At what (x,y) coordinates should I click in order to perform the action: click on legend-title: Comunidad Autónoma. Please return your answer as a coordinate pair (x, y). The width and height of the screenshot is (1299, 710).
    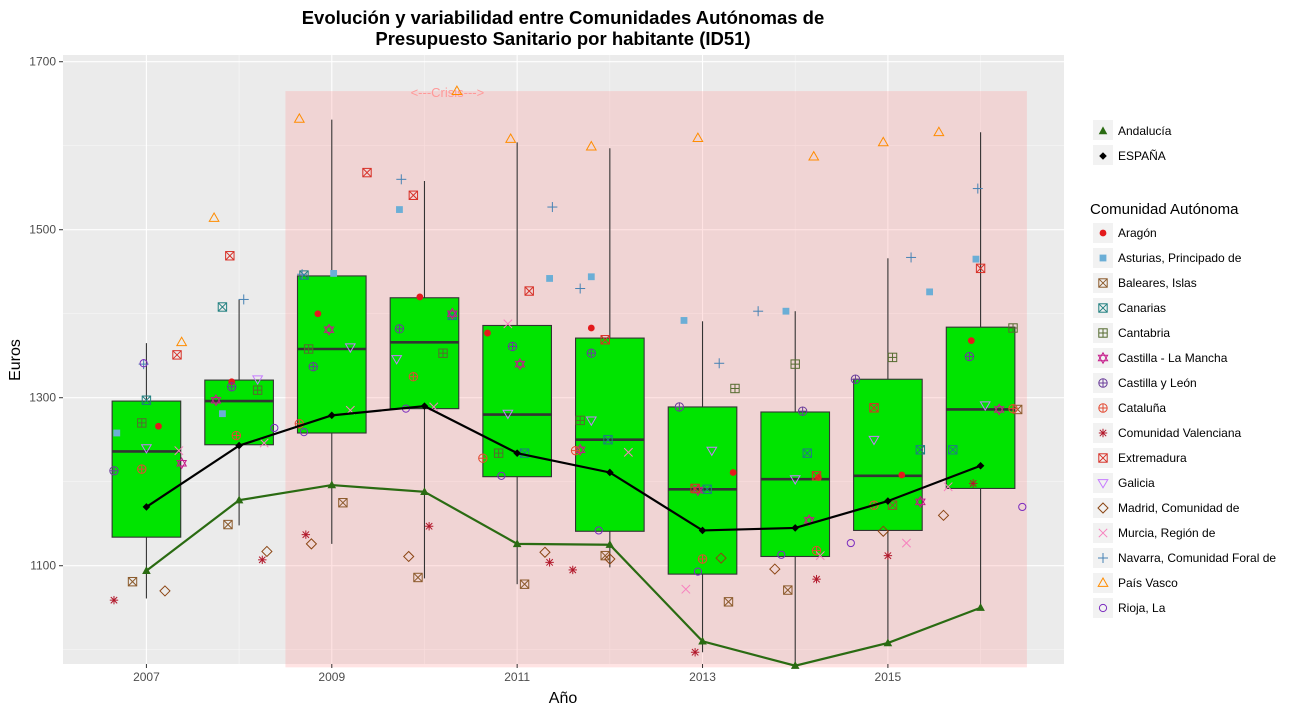
    Looking at the image, I should click on (1164, 209).